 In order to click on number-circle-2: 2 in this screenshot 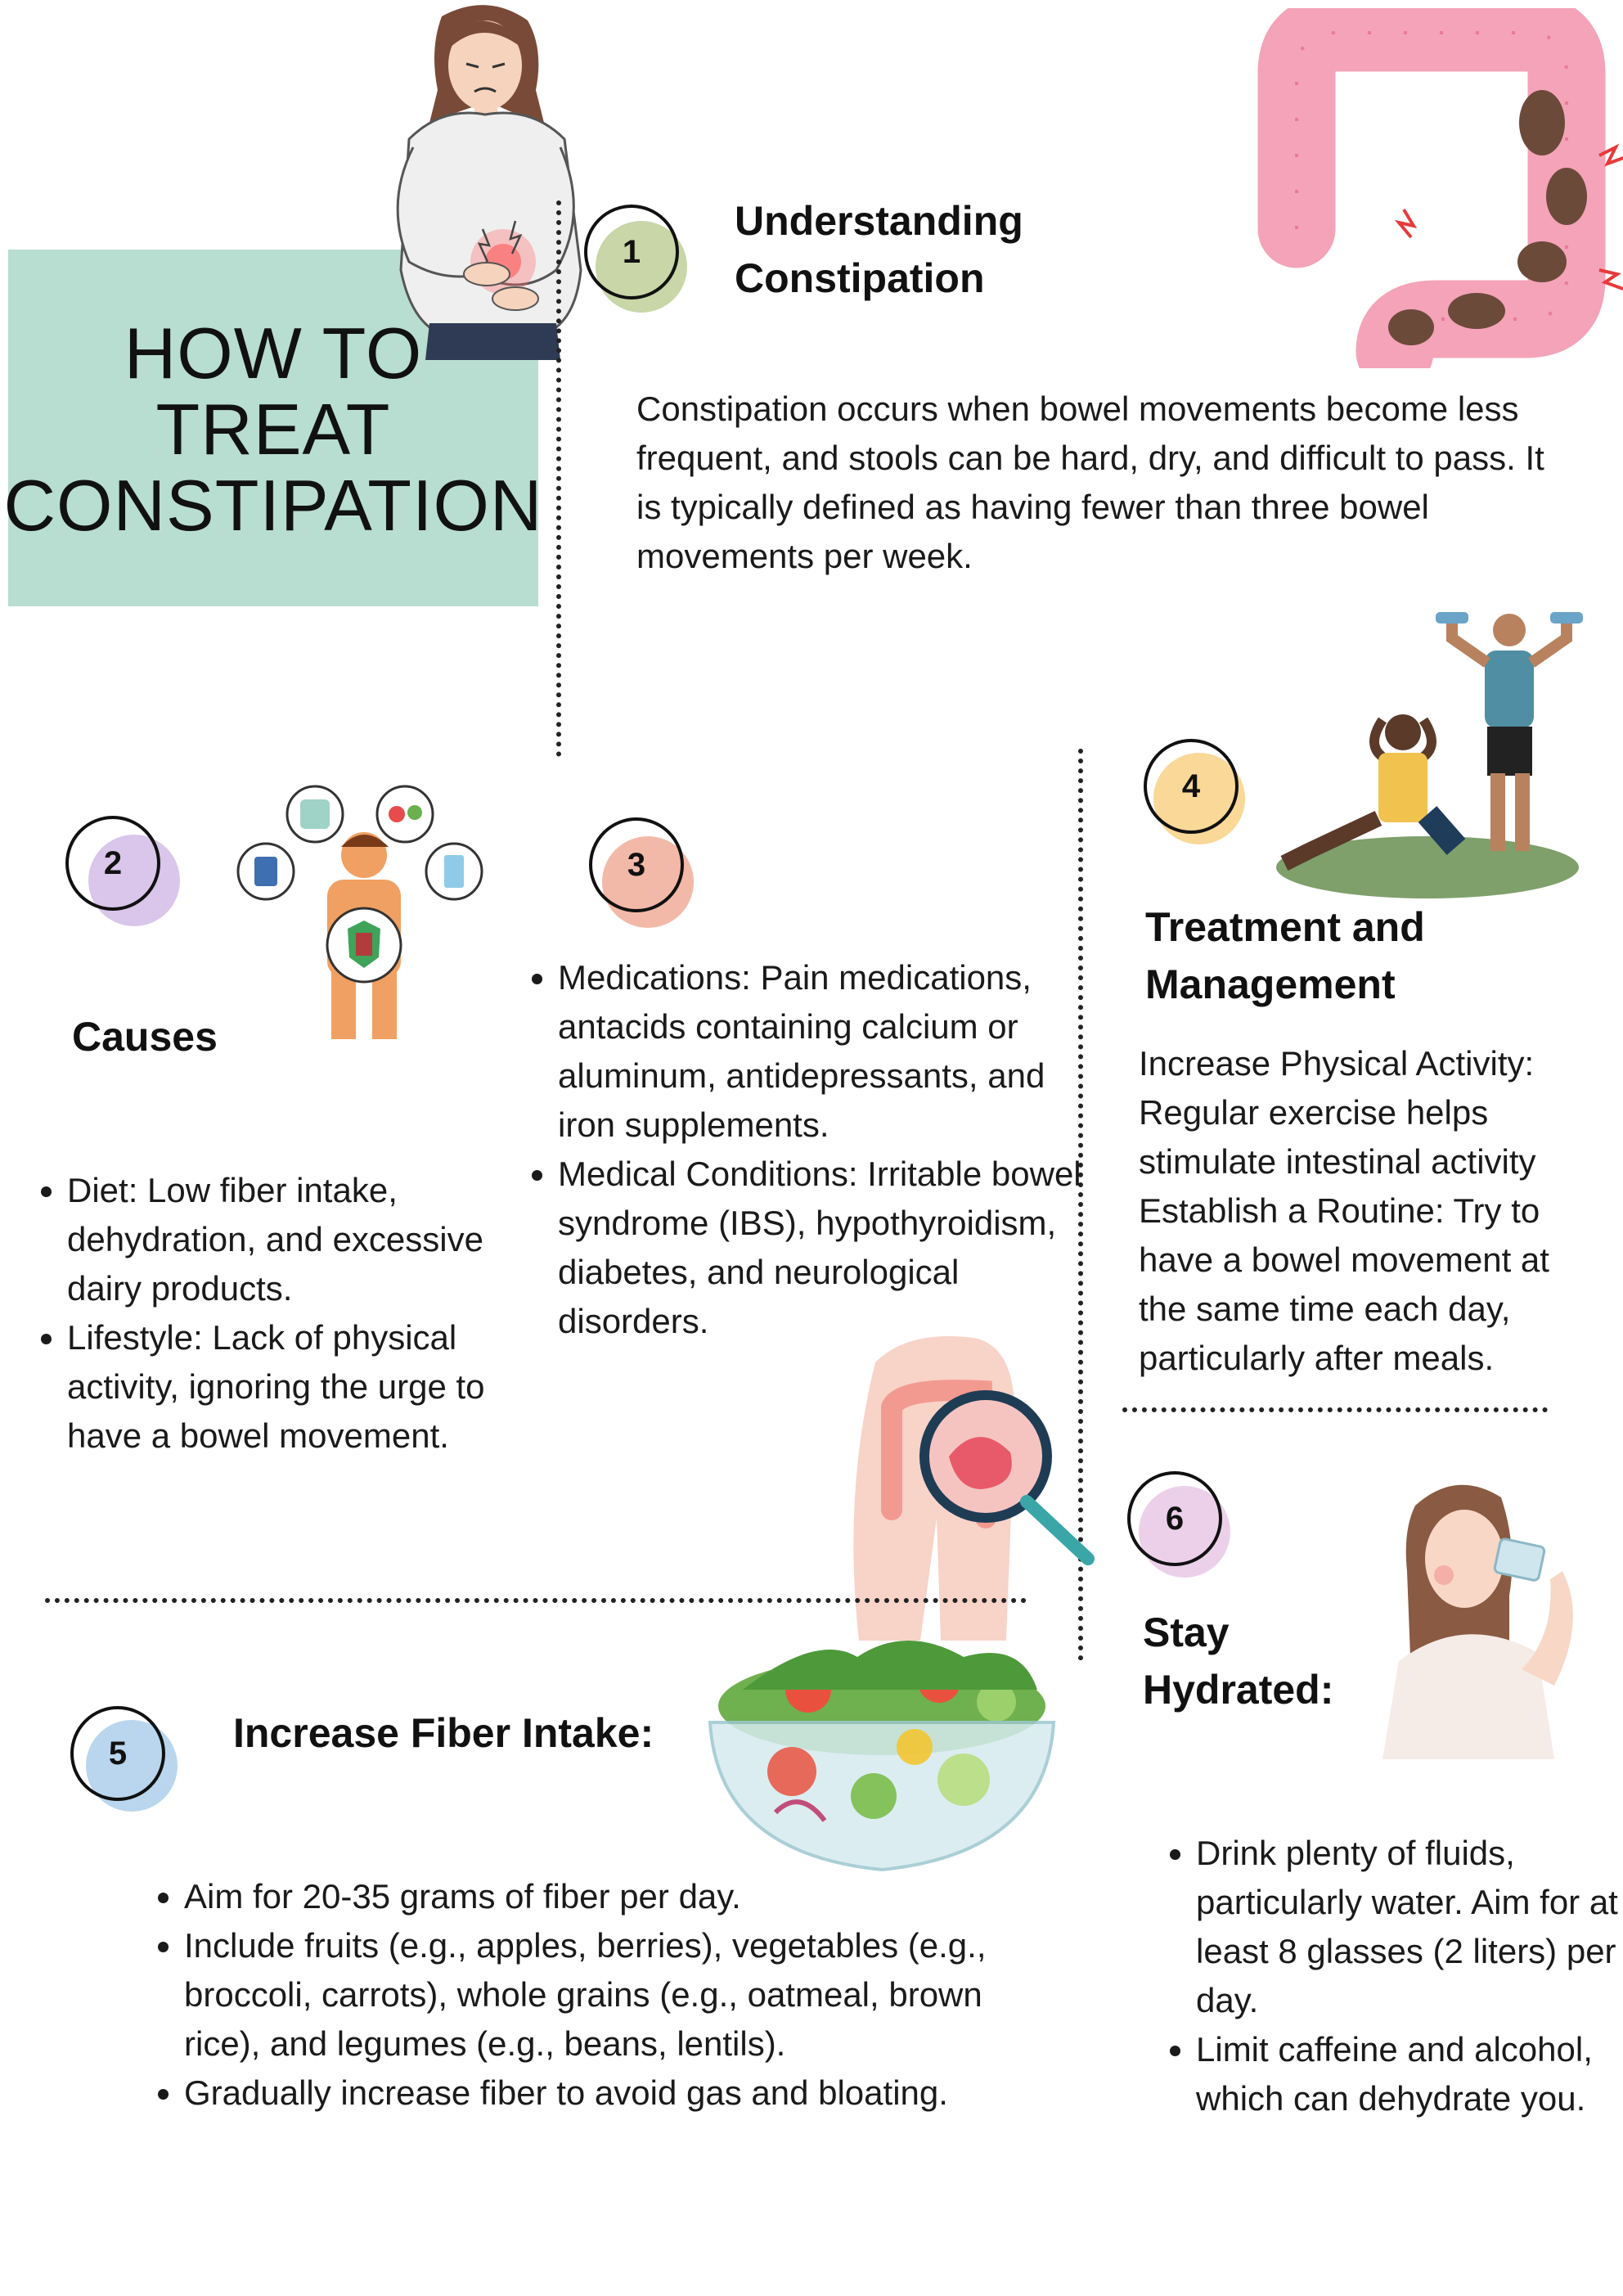, I will do `click(112, 863)`.